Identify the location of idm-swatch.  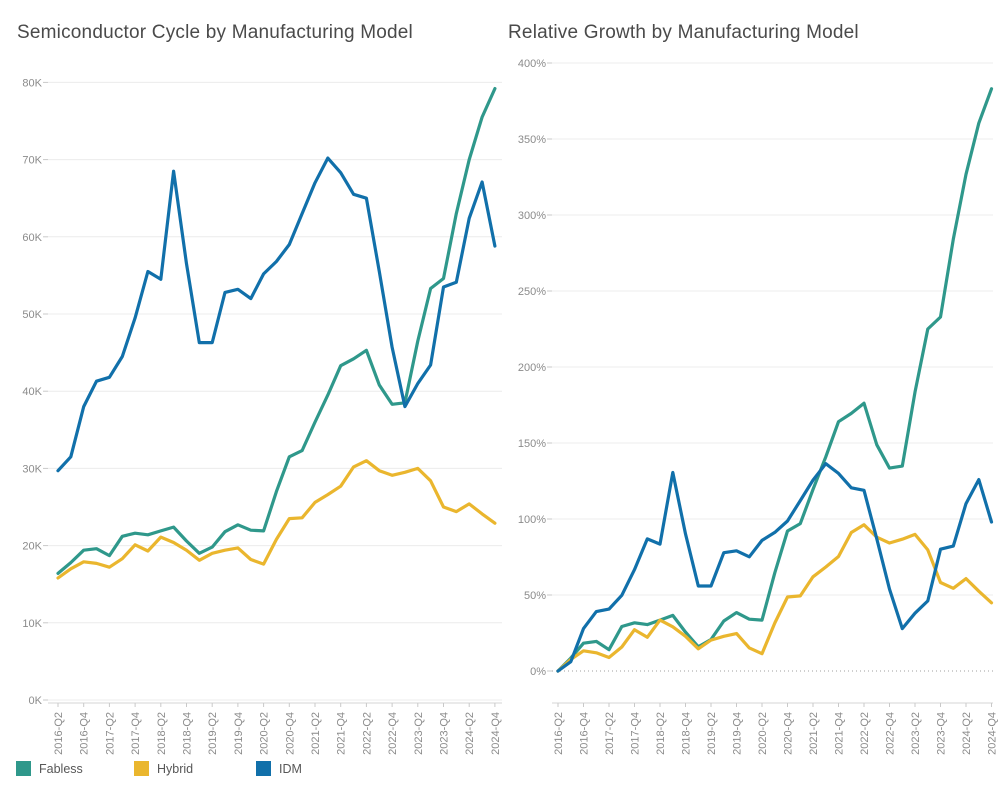
(263, 768).